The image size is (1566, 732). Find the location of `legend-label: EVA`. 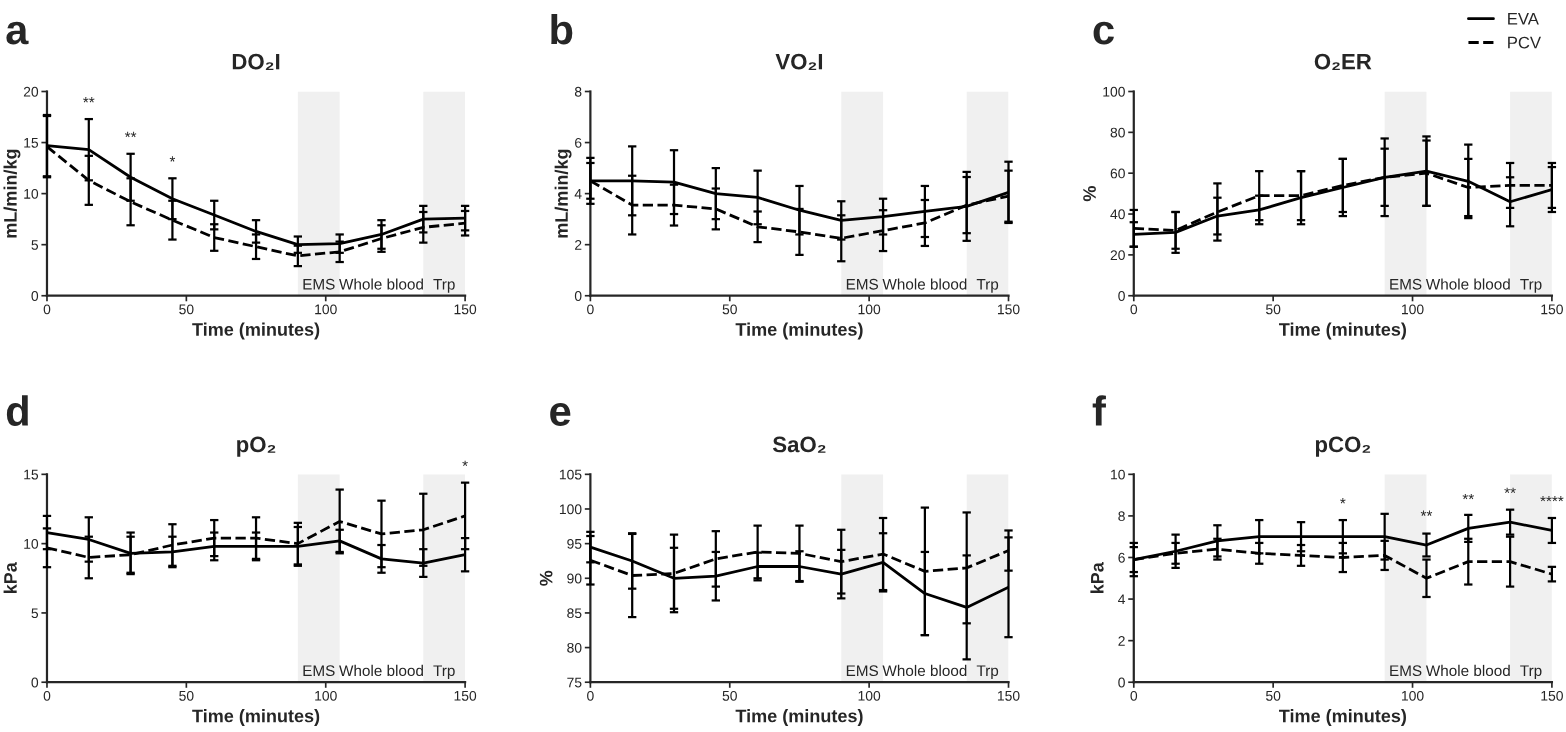

legend-label: EVA is located at coordinates (1523, 19).